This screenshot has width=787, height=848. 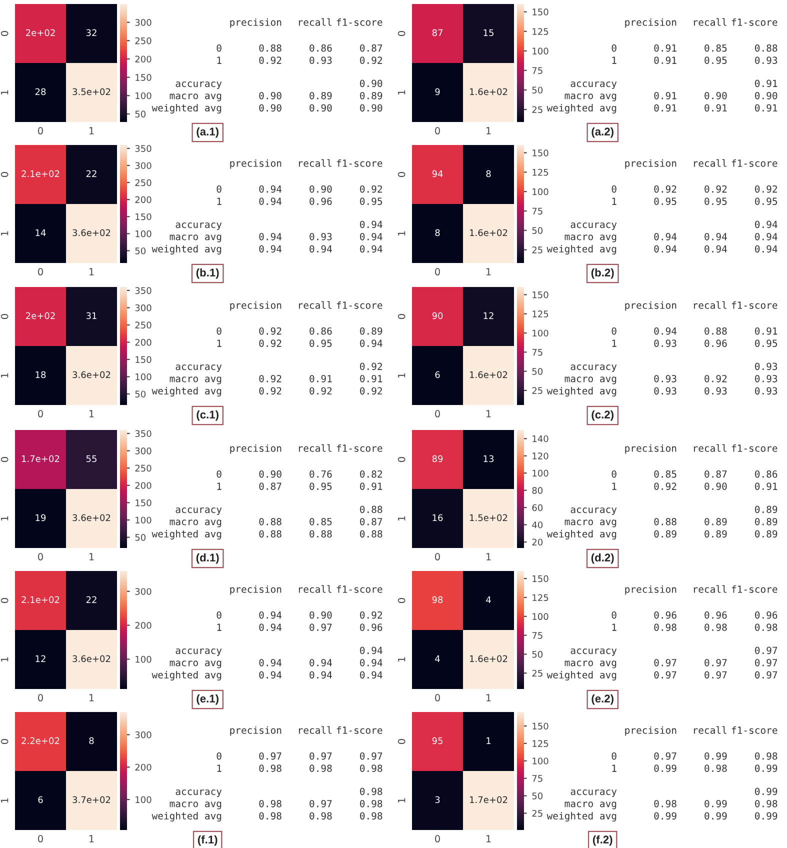 What do you see at coordinates (371, 201) in the screenshot?
I see `text: 0.95` at bounding box center [371, 201].